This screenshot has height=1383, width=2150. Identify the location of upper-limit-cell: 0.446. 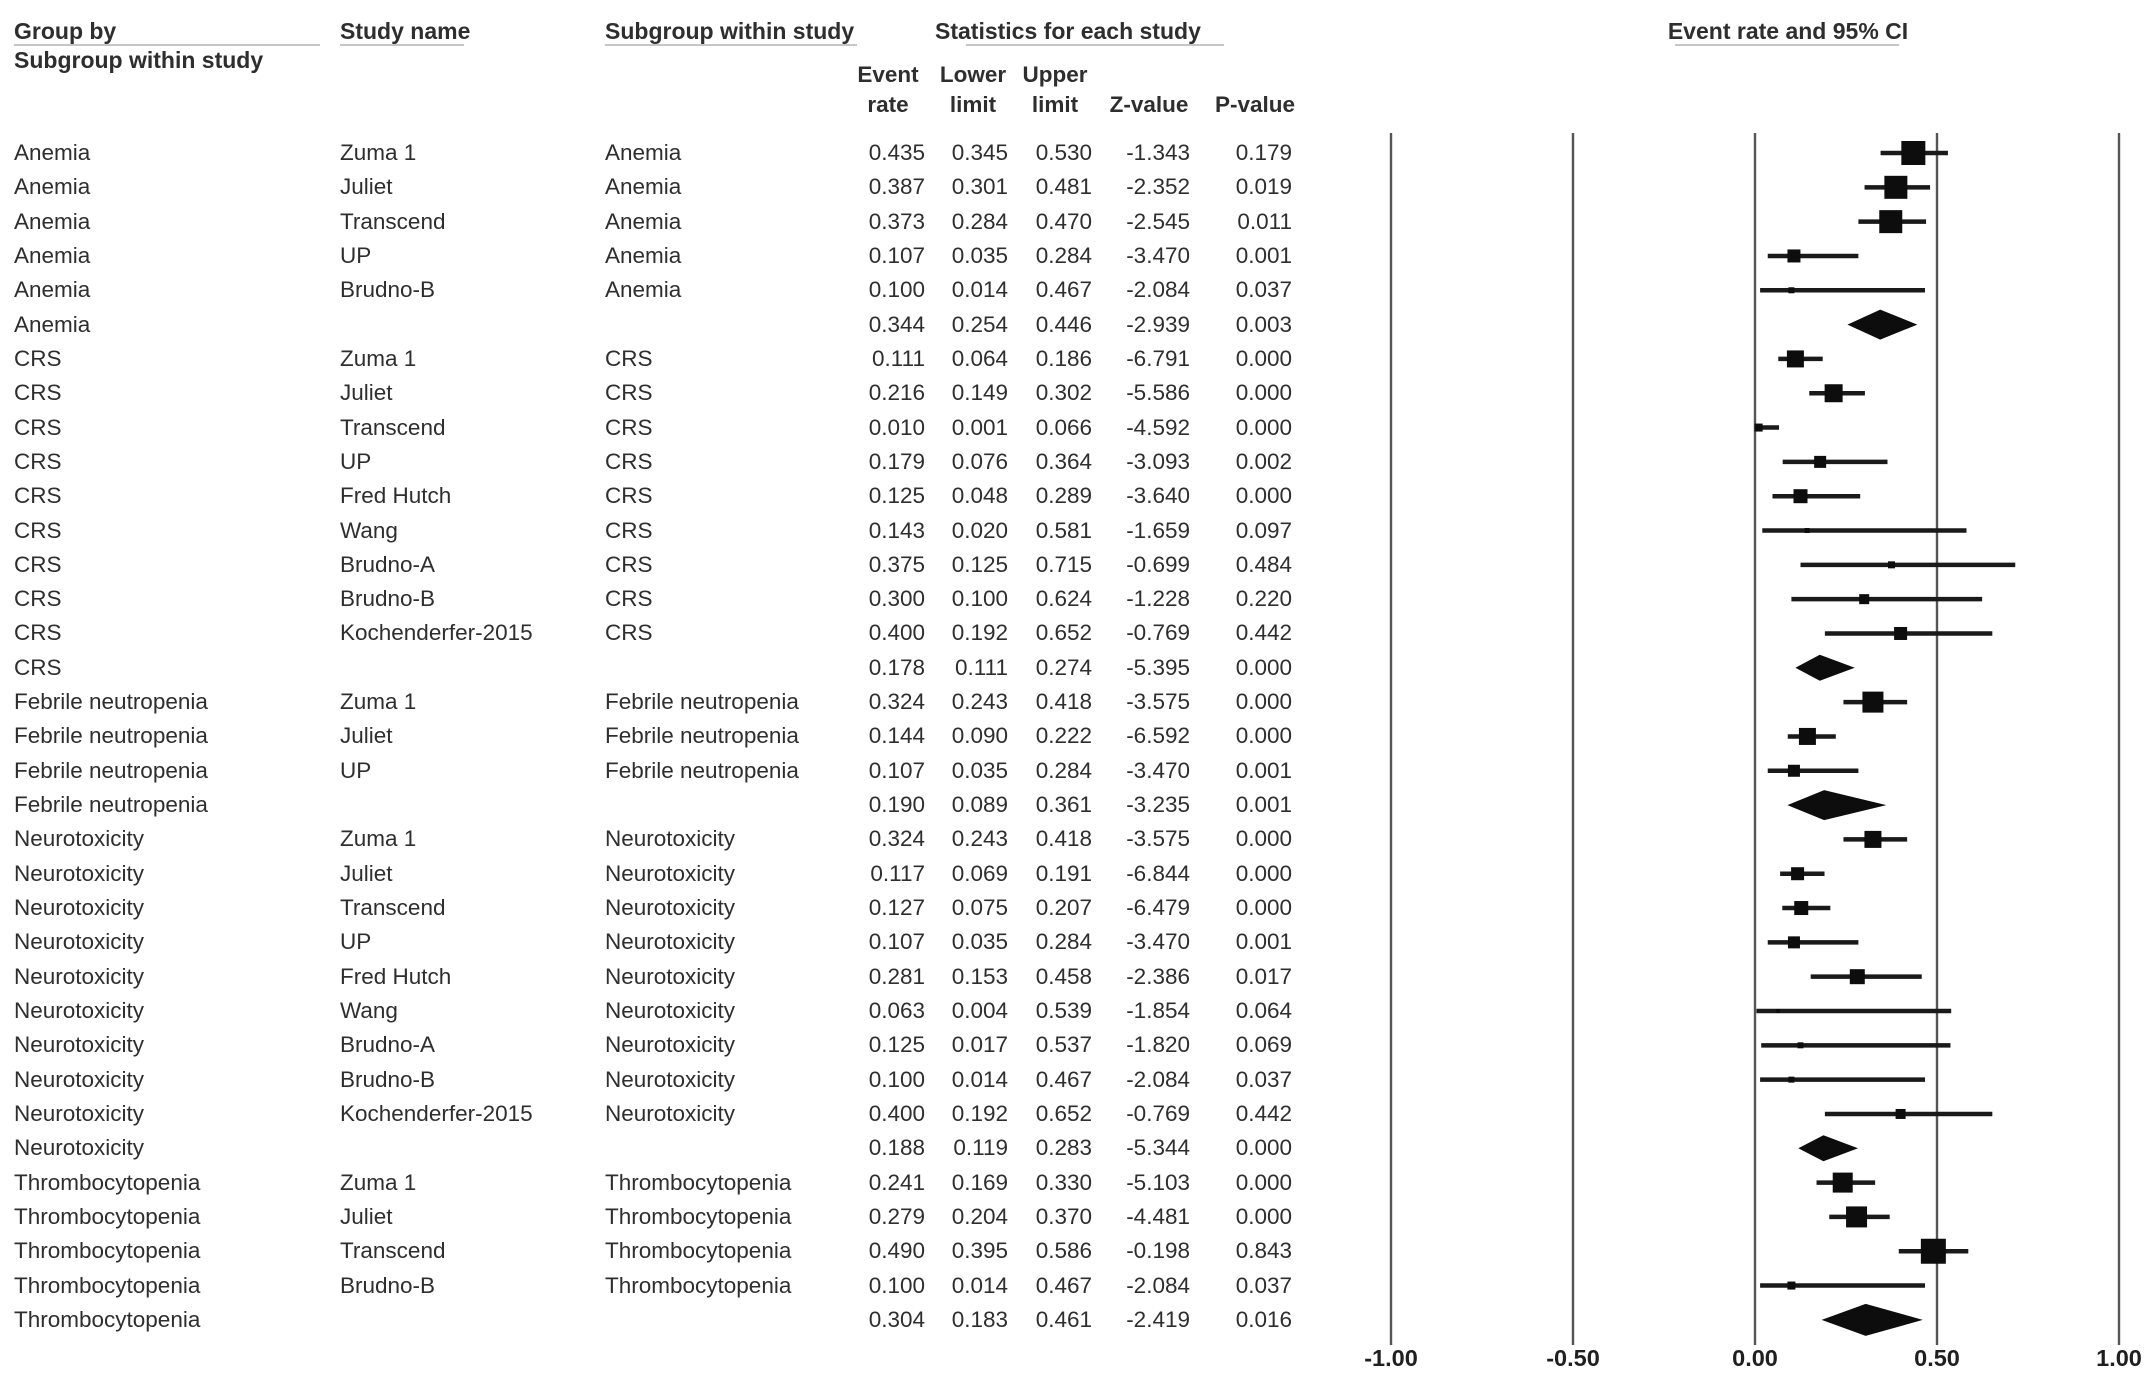
(1063, 324).